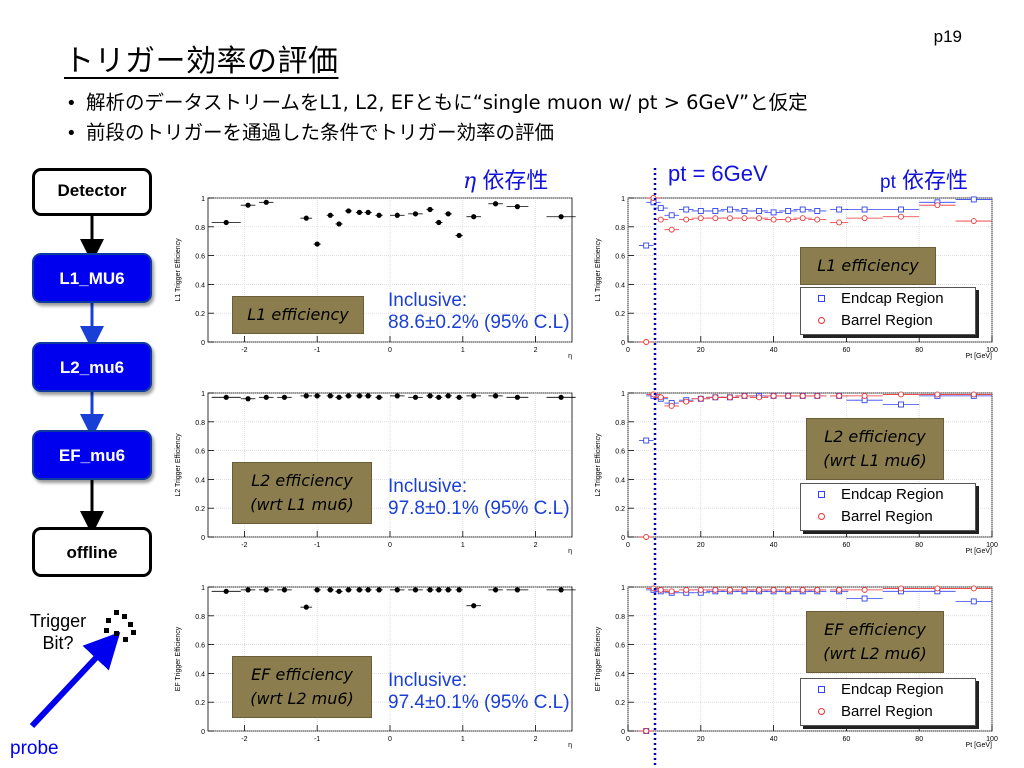 The height and width of the screenshot is (768, 1024). Describe the element at coordinates (821, 320) in the screenshot. I see `circle-marker-icon` at that location.